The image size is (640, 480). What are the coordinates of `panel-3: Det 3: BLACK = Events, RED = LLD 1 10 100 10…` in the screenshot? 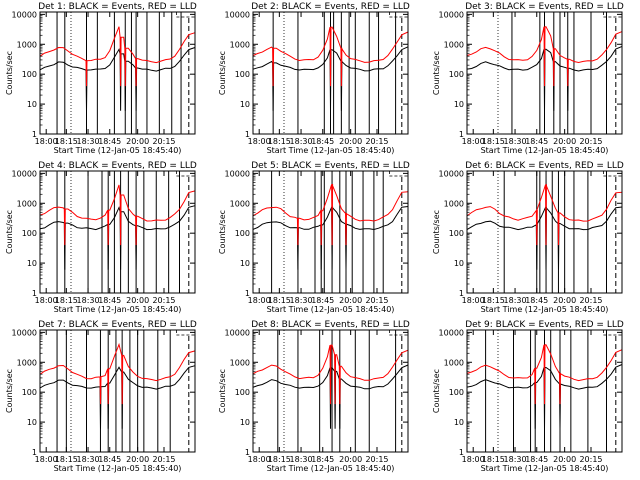 It's located at (528, 78).